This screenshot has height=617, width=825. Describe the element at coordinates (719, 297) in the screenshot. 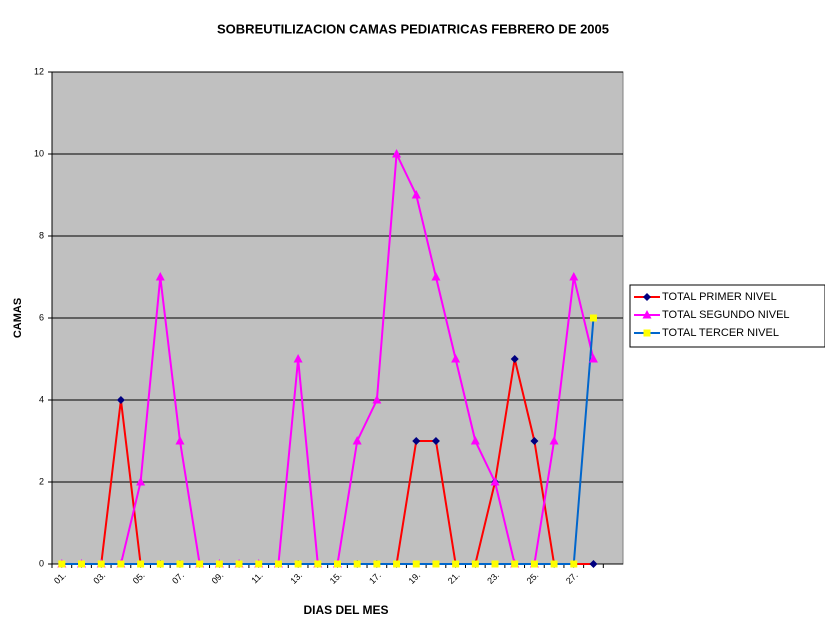

I see `legend-label: TOTAL PRIMER NIVEL` at that location.